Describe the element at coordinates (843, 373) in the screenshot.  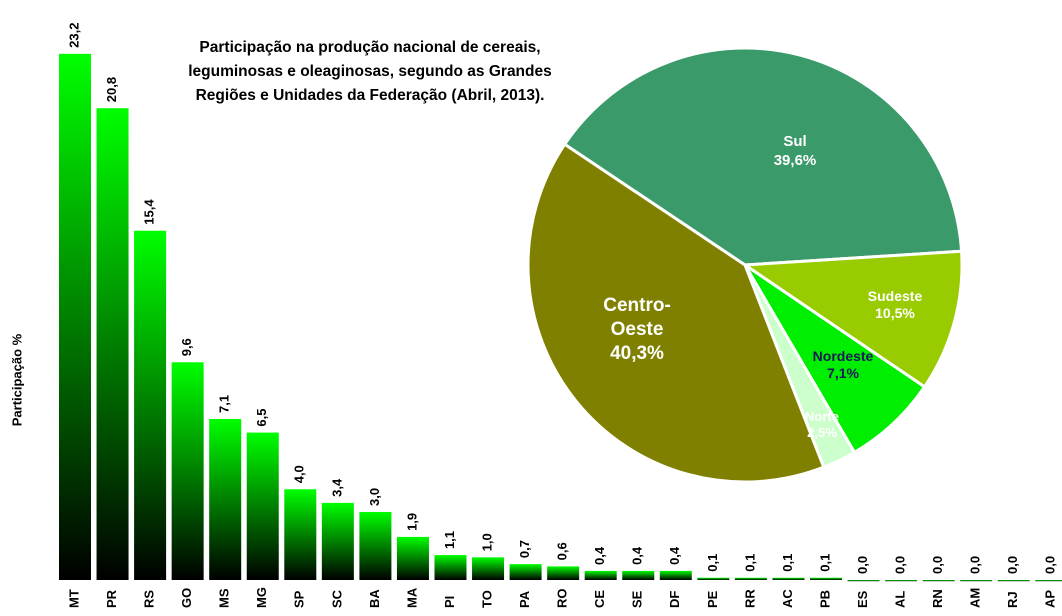
I see `slice-value: 7,1%` at that location.